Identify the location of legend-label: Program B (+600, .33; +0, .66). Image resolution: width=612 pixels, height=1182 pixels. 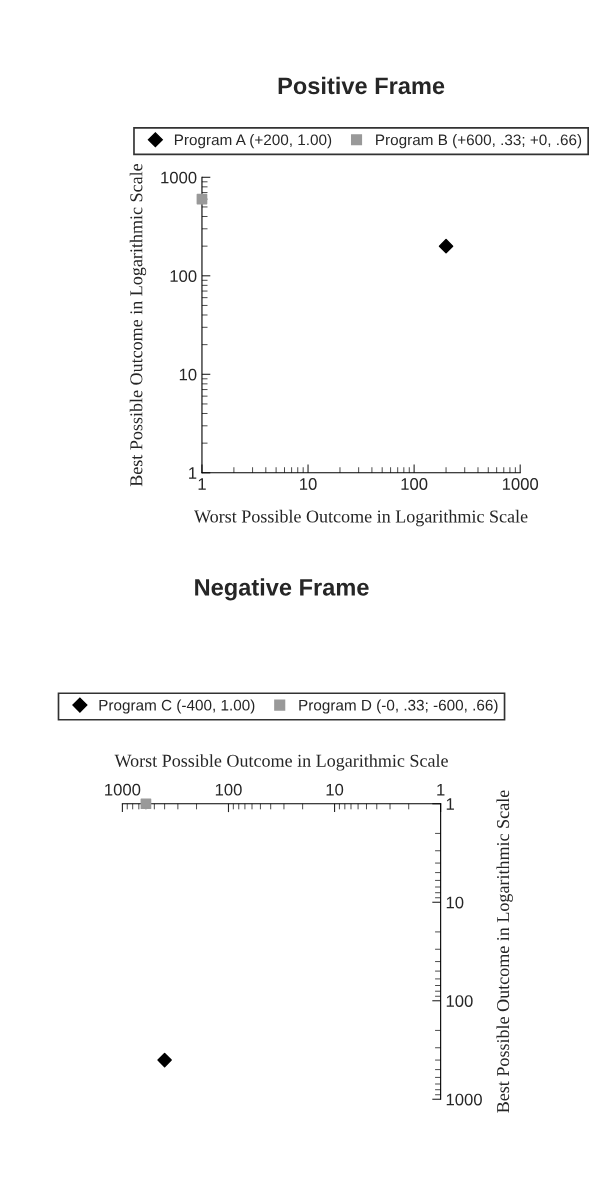
(479, 141).